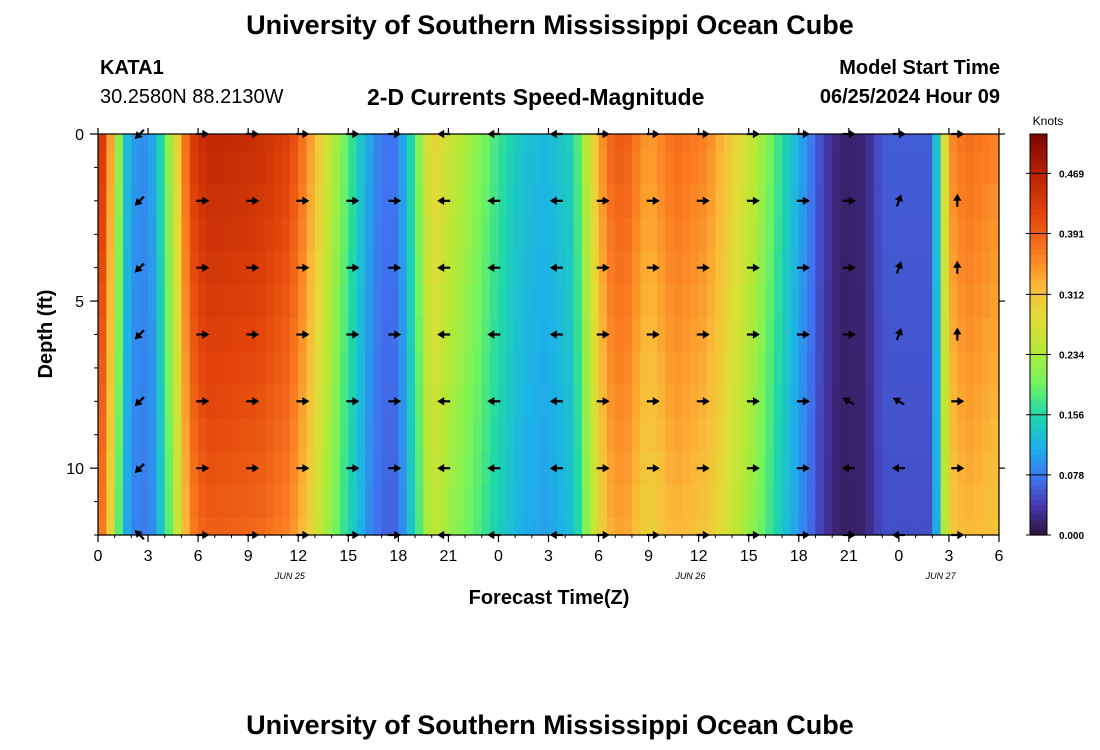 Image resolution: width=1100 pixels, height=750 pixels. I want to click on y-tick-label: 0, so click(79, 135).